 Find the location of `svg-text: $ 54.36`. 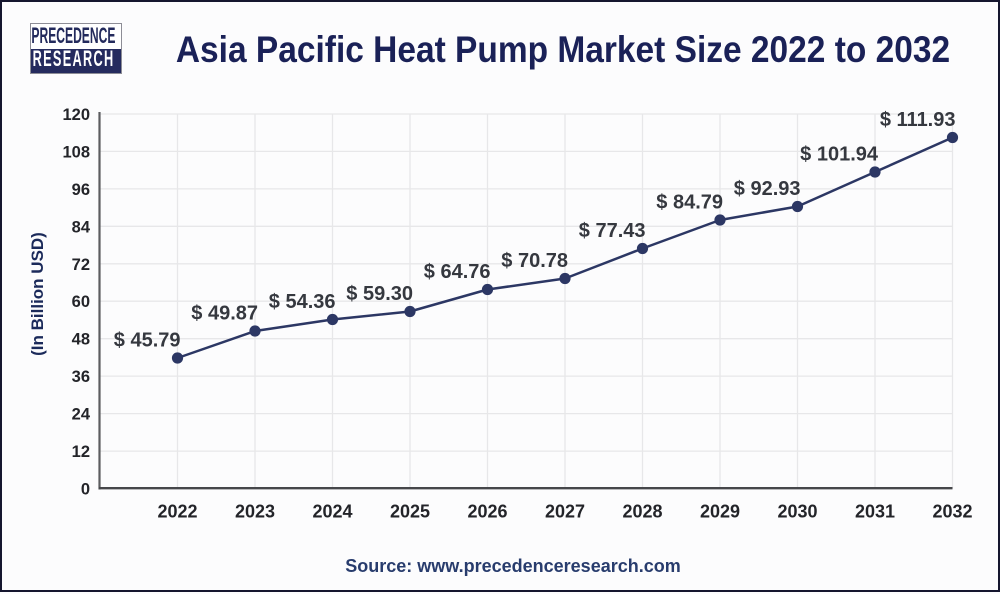

svg-text: $ 54.36 is located at coordinates (302, 302).